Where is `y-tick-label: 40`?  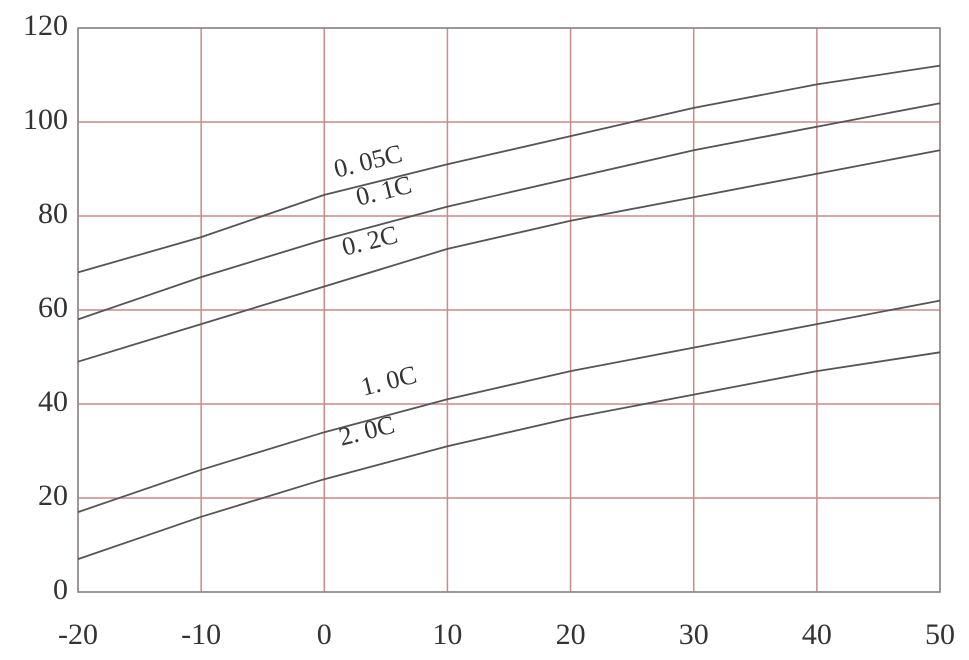
y-tick-label: 40 is located at coordinates (53, 401).